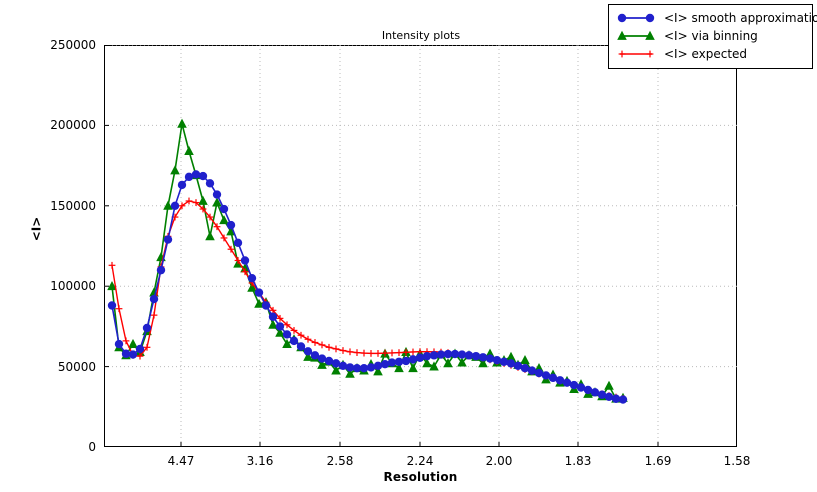  What do you see at coordinates (499, 461) in the screenshot?
I see `x-tick-label: 2.00` at bounding box center [499, 461].